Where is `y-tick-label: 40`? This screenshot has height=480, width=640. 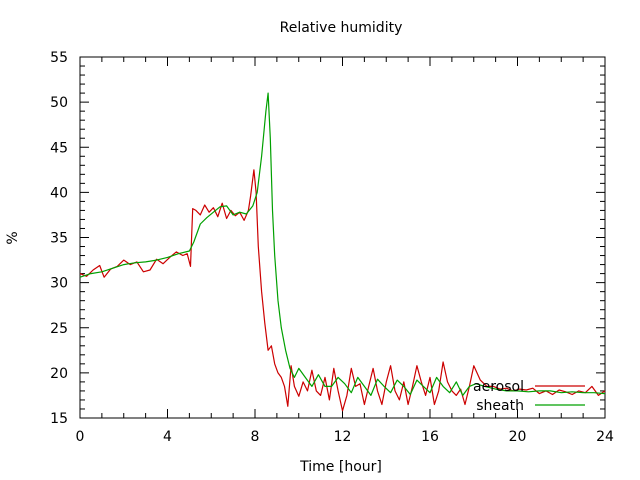
y-tick-label: 40 is located at coordinates (59, 193).